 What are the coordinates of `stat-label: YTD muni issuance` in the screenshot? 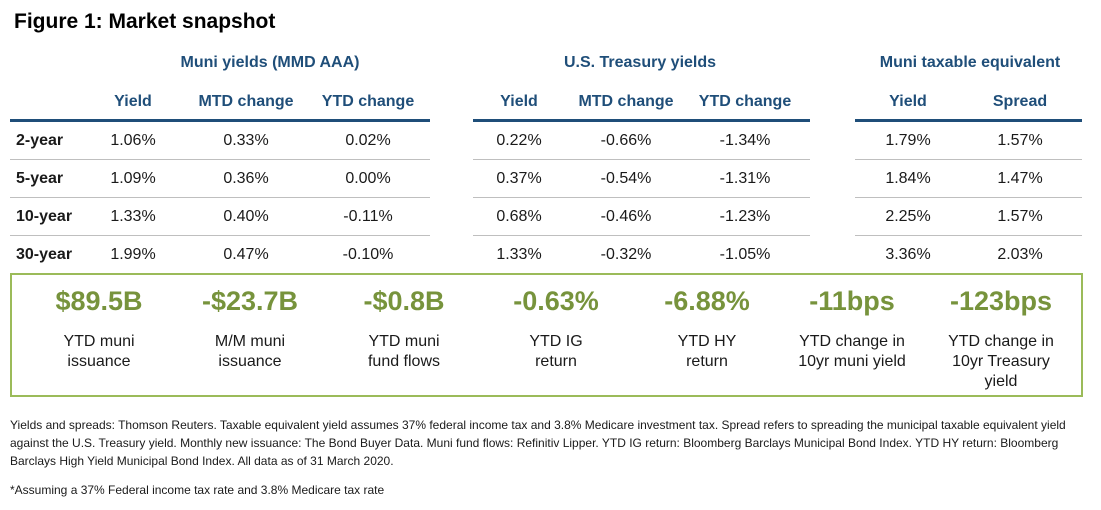 It's located at (99, 351).